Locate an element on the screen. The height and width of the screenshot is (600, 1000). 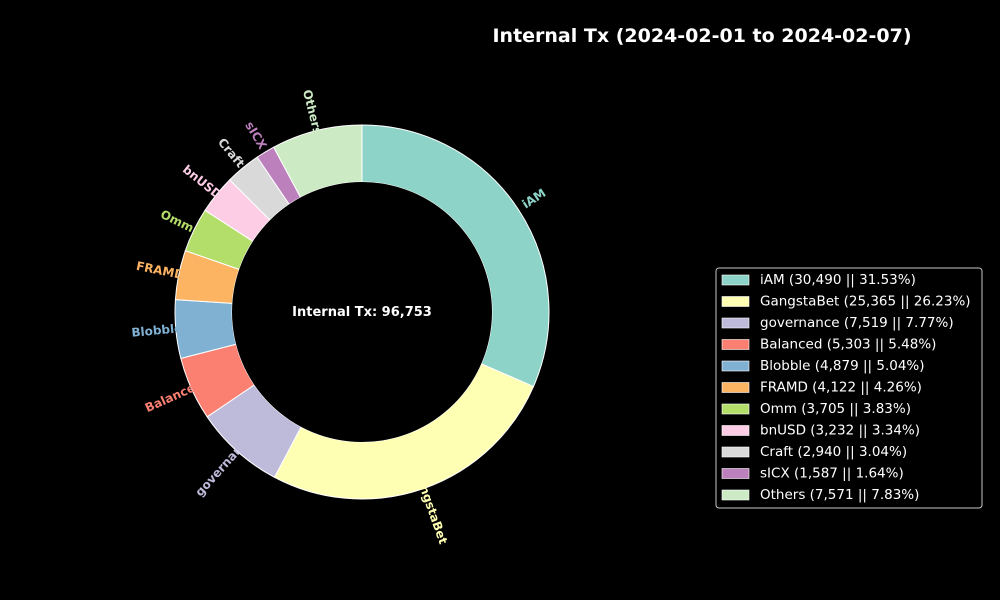
slice-label-sicx: sICX is located at coordinates (256, 135).